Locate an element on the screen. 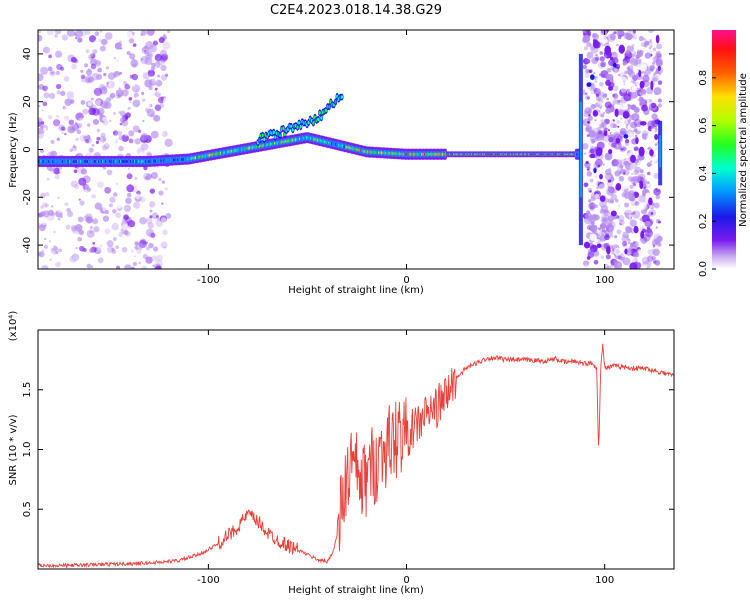 The height and width of the screenshot is (600, 750). colorbar-gradient is located at coordinates (724, 149).